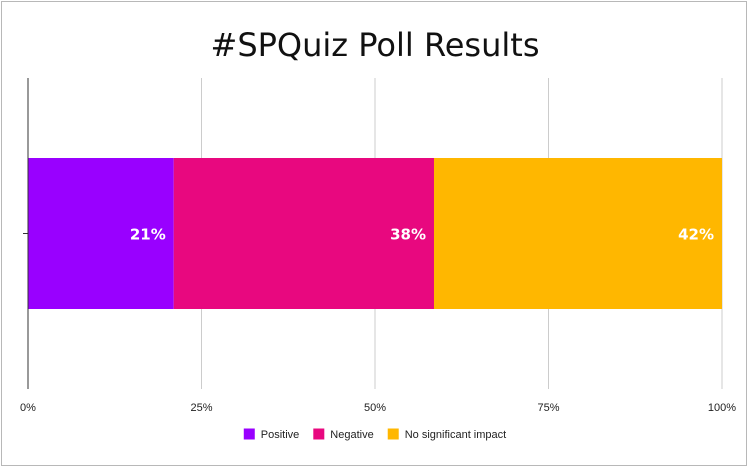 This screenshot has height=469, width=750. I want to click on legend-label-no-significant-impact: No significant impact, so click(456, 435).